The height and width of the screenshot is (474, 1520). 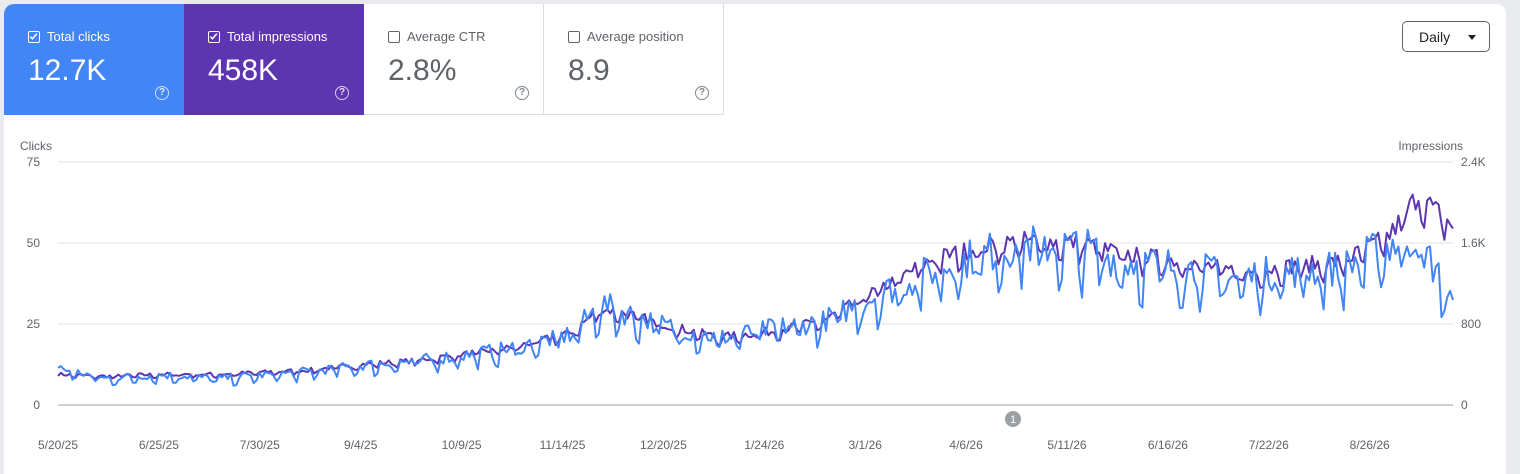 What do you see at coordinates (36, 405) in the screenshot?
I see `left-tick-label: 0` at bounding box center [36, 405].